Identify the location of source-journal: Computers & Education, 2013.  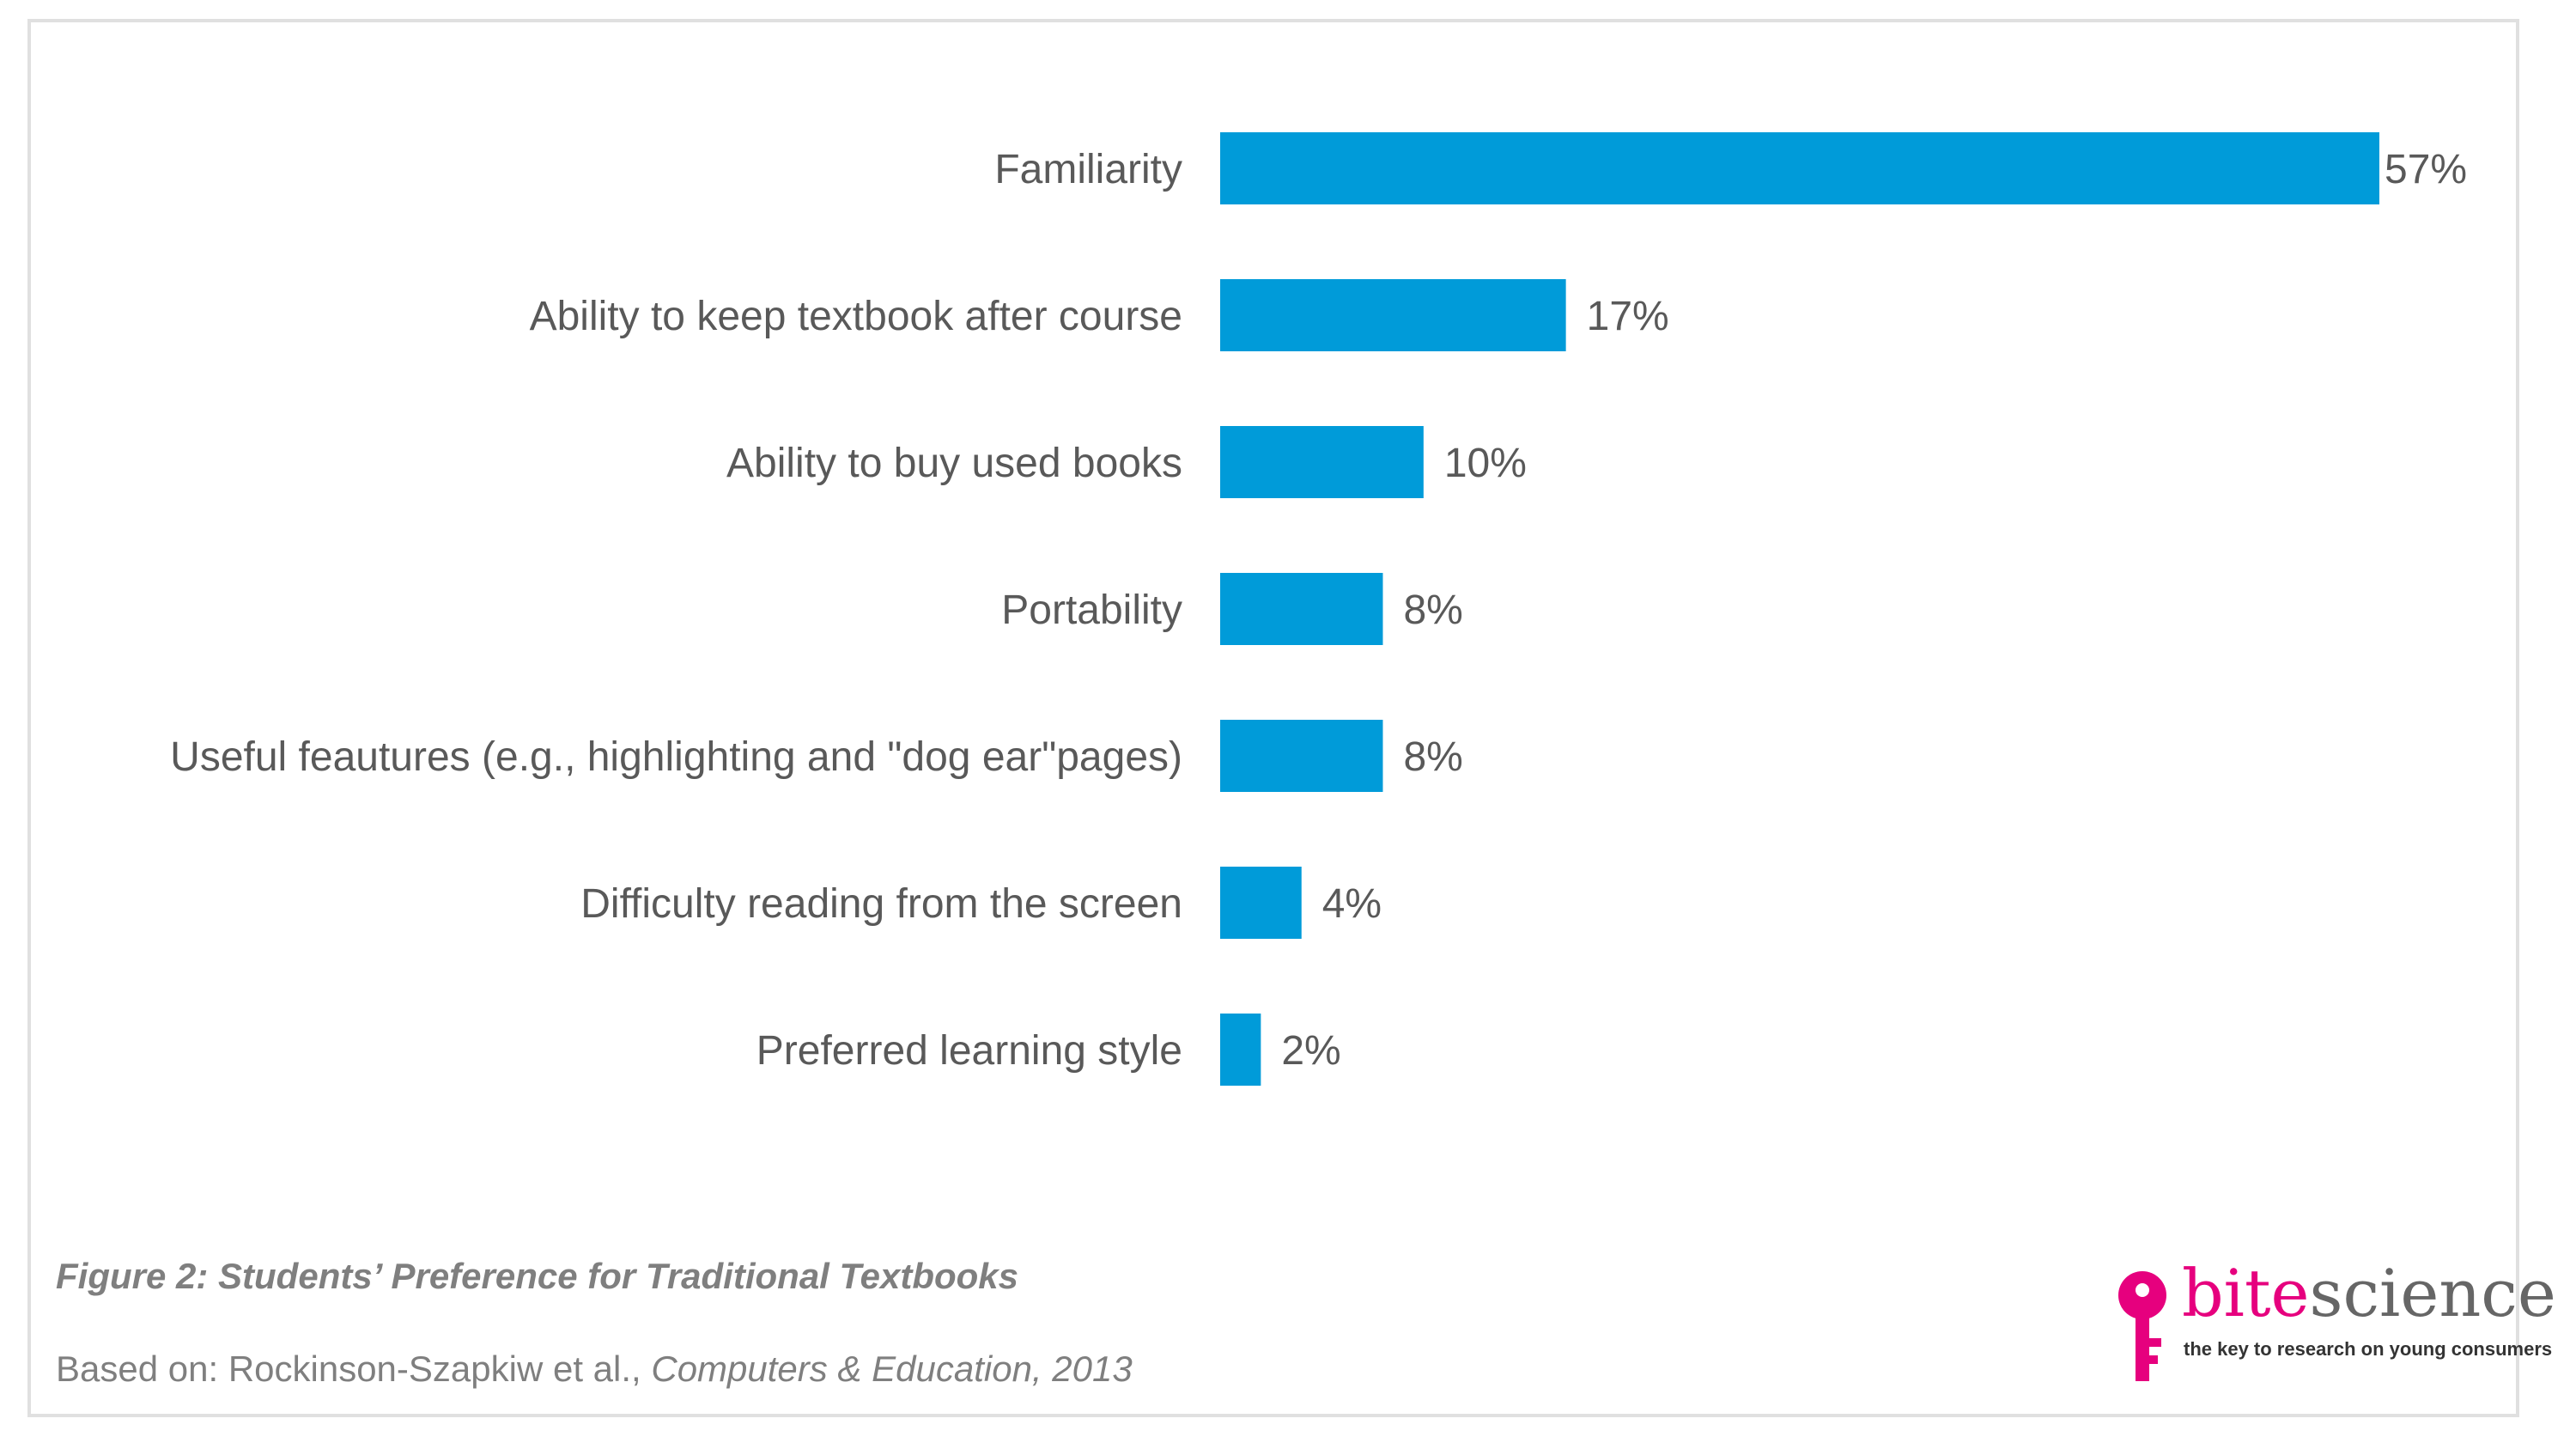
(892, 1369).